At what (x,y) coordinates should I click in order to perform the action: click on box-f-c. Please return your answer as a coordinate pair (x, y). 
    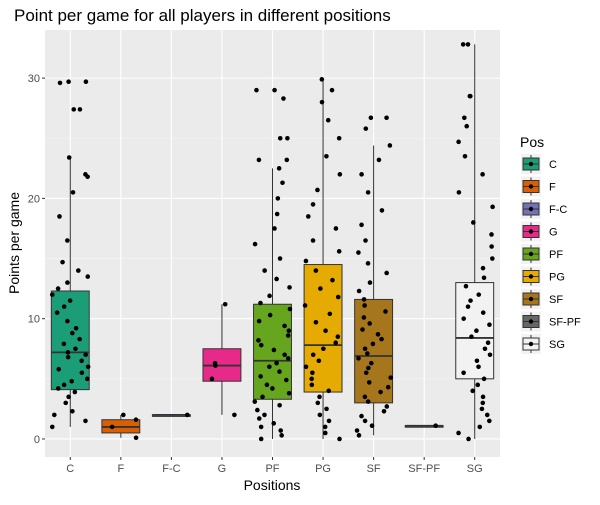
    Looking at the image, I should click on (171, 415).